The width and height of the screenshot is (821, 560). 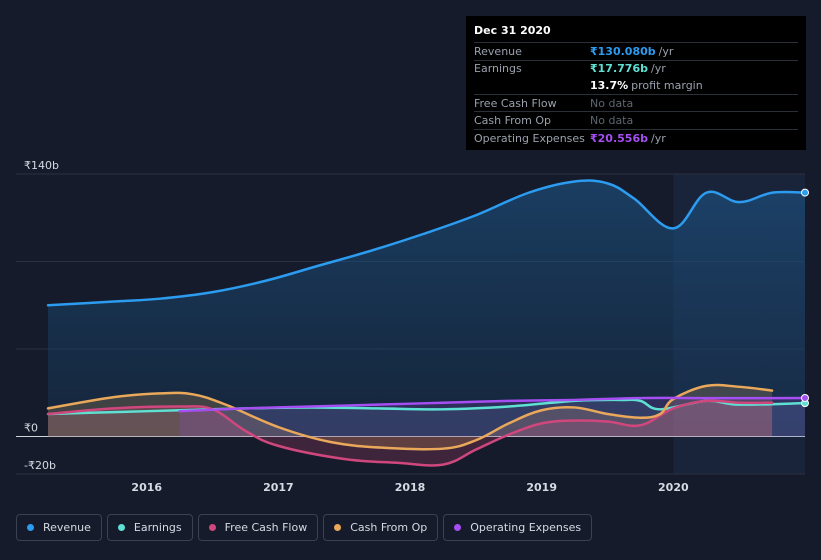 I want to click on tooltip-label: Free Cash Flow, so click(x=515, y=103).